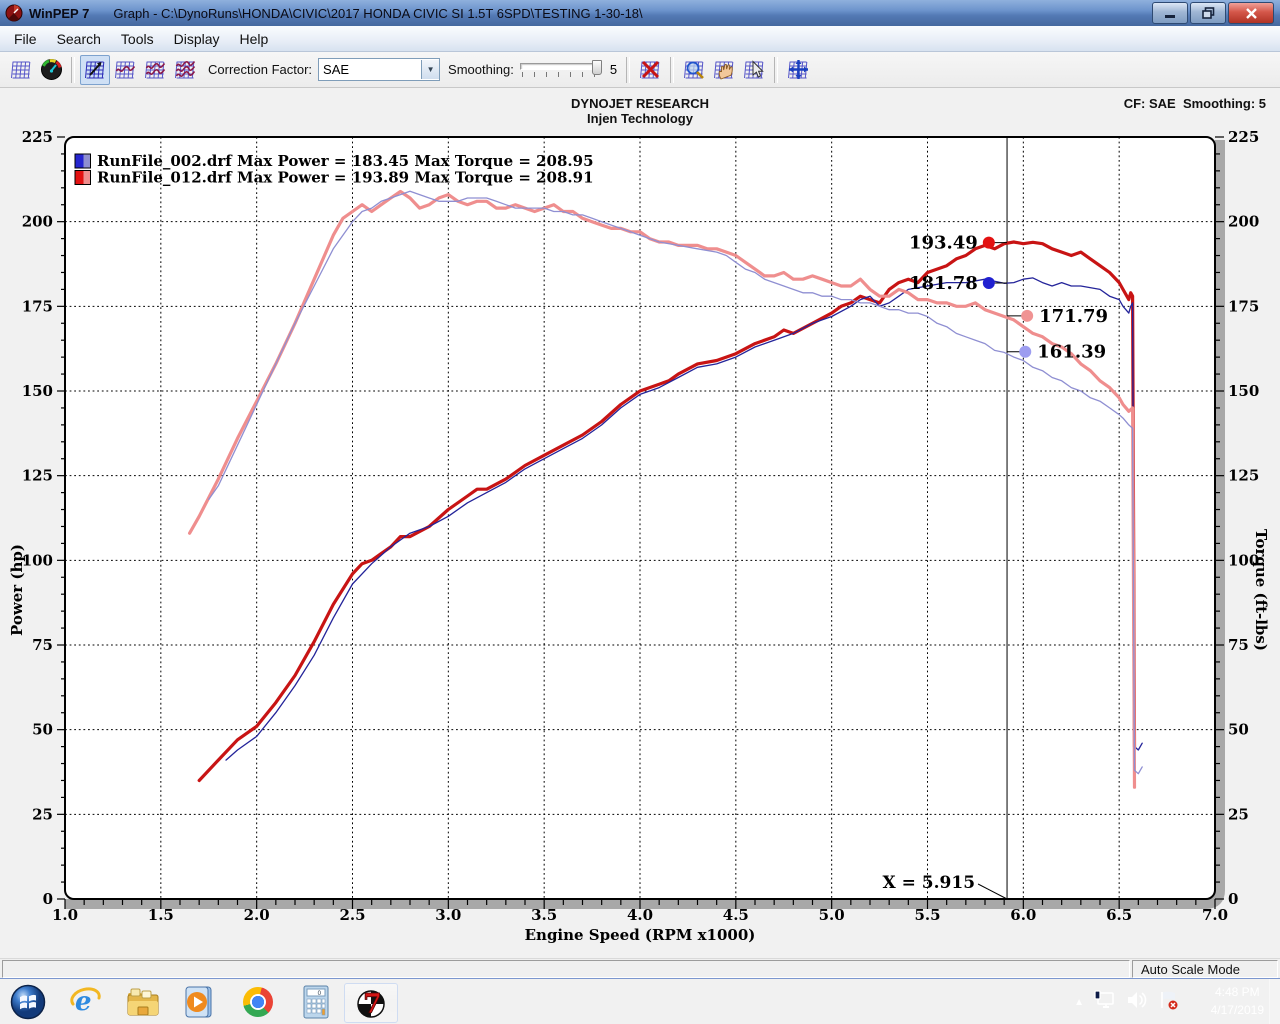 Image resolution: width=1280 pixels, height=1024 pixels. I want to click on chrome-icon, so click(258, 1002).